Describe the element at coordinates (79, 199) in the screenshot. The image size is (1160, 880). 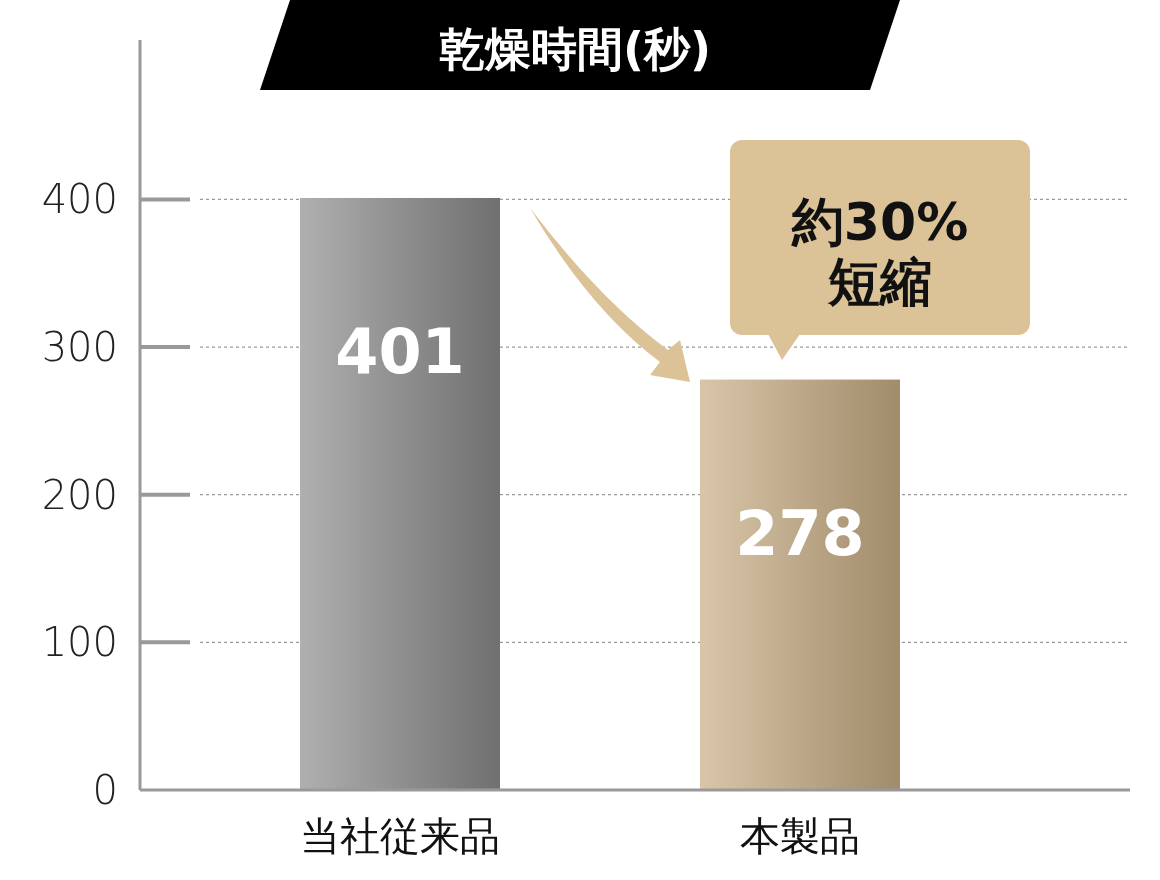
I see `y-tick-label: 400` at that location.